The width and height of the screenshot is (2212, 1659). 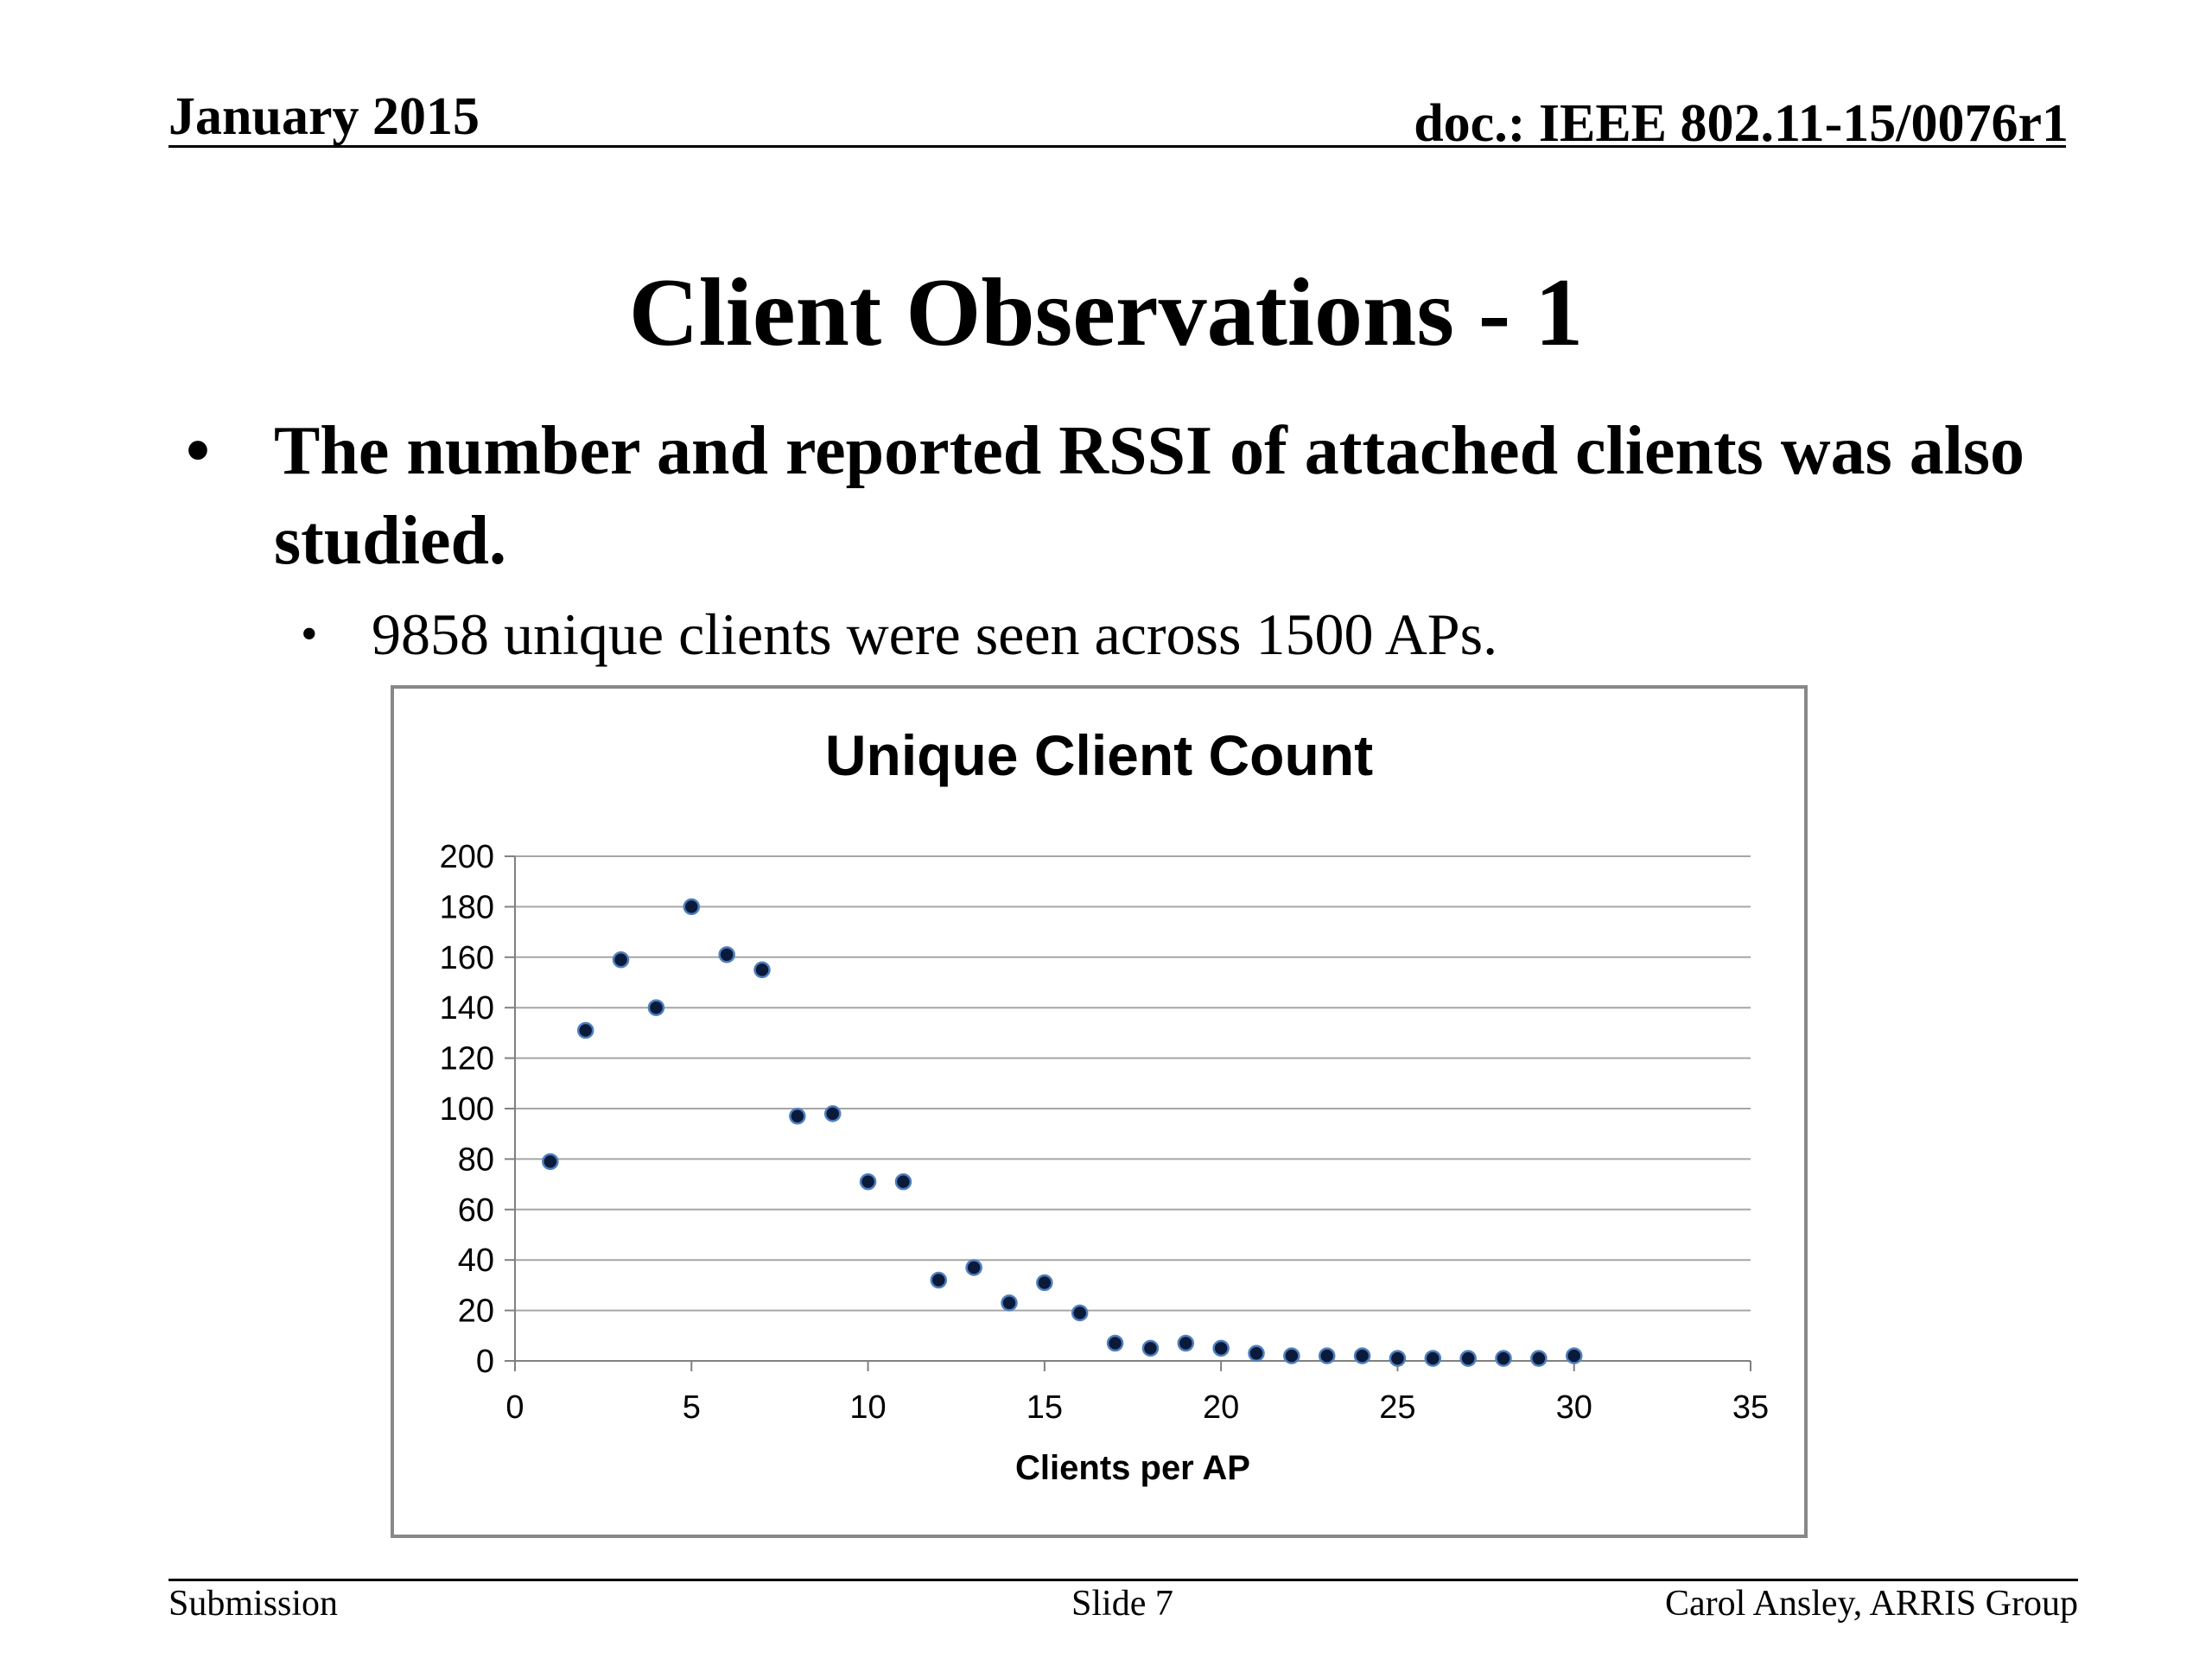 I want to click on x-tick-label: 30, so click(x=1574, y=1407).